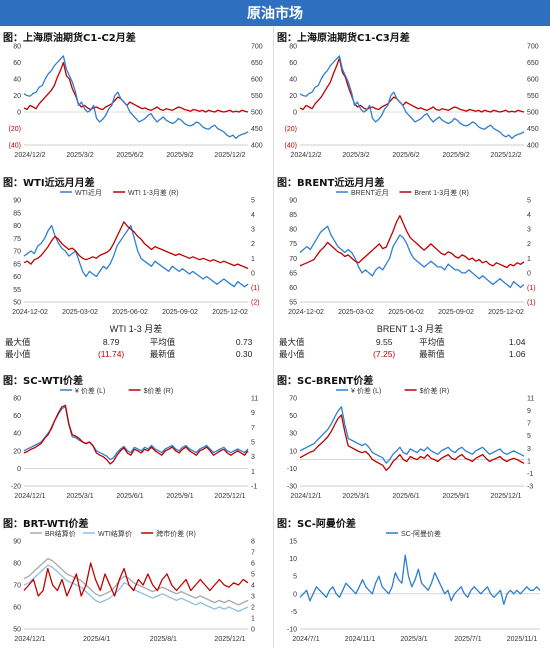  Describe the element at coordinates (253, 413) in the screenshot. I see `y-right-tick-label: 9` at that location.